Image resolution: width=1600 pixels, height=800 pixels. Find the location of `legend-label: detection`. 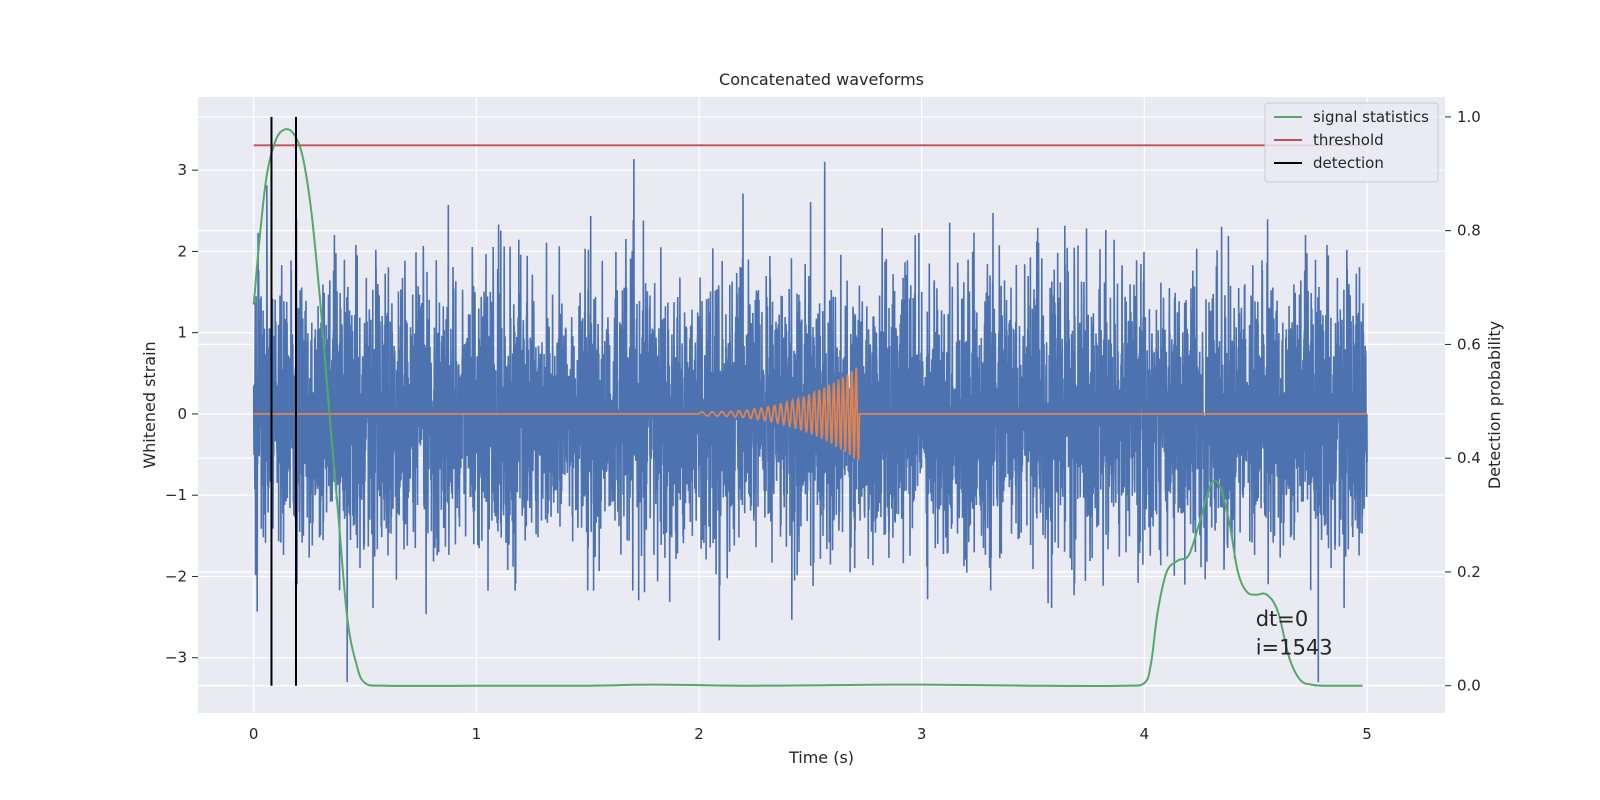

legend-label: detection is located at coordinates (1348, 163).